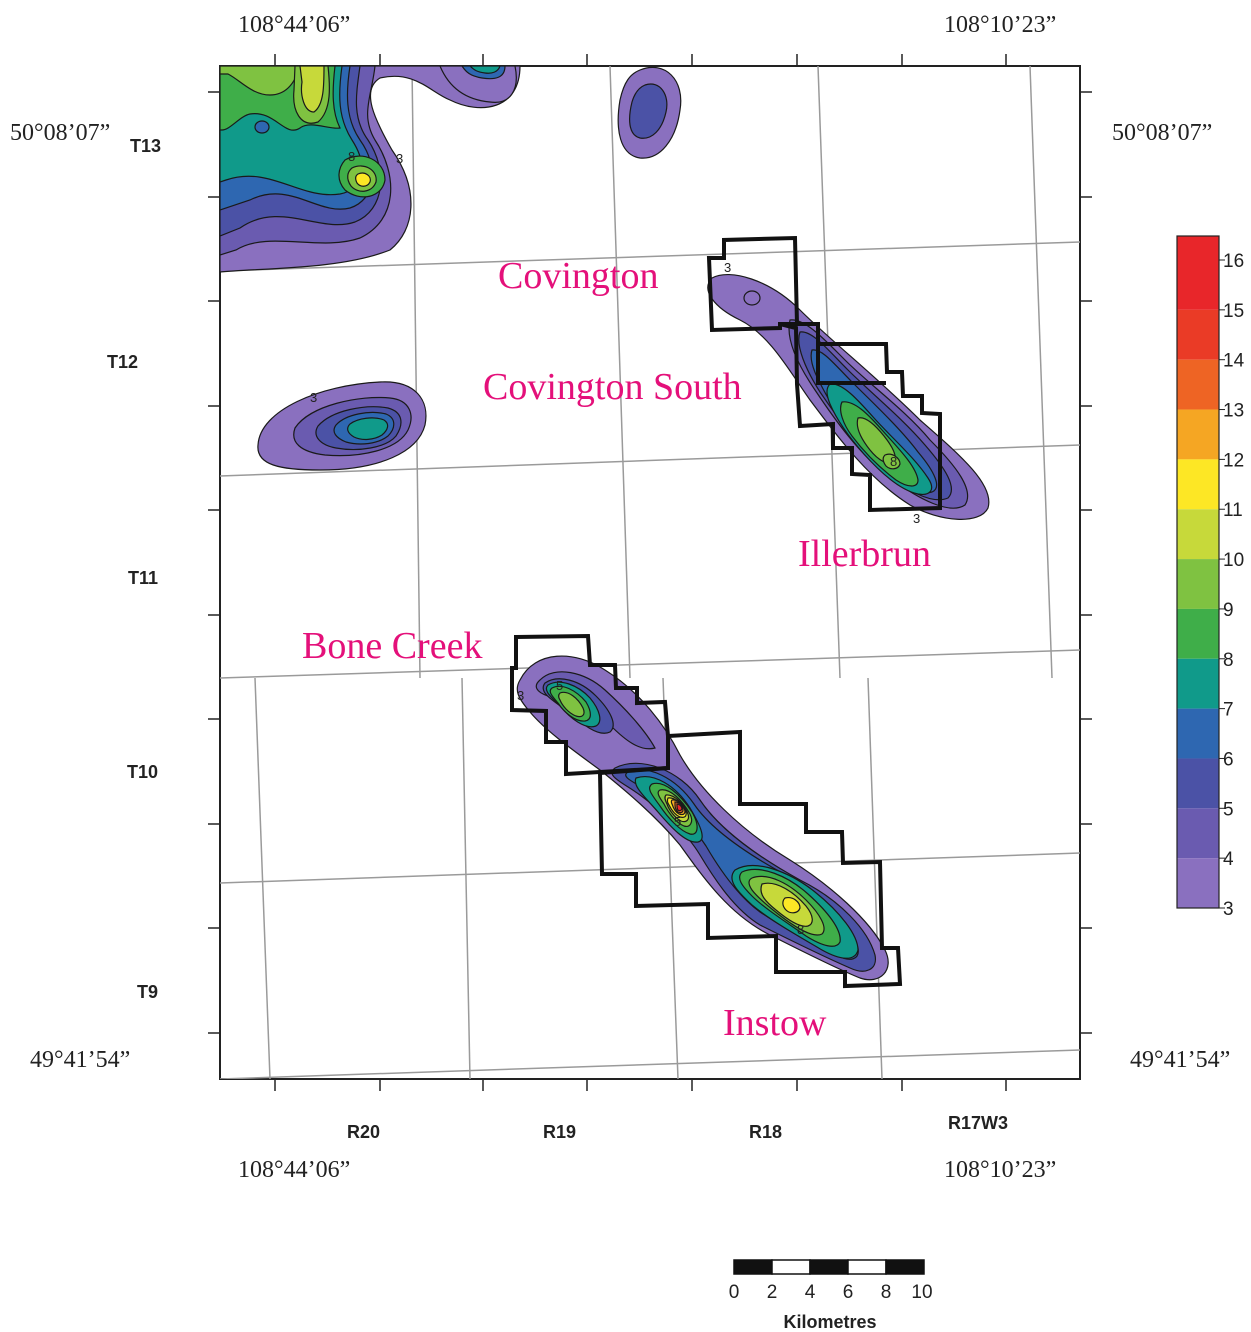 The image size is (1251, 1332). I want to click on isopach-contours-t12-west, so click(342, 426).